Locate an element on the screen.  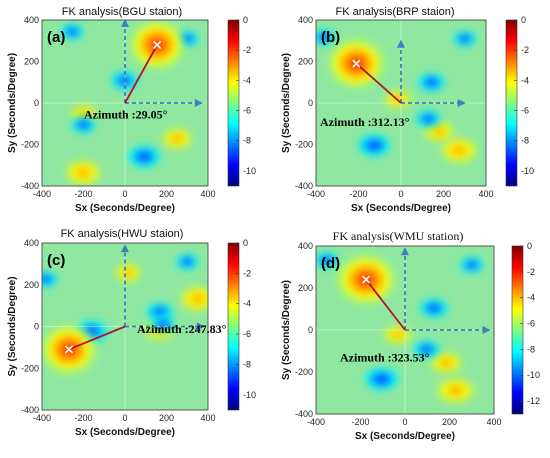
east-arrowhead-icon is located at coordinates (198, 103).